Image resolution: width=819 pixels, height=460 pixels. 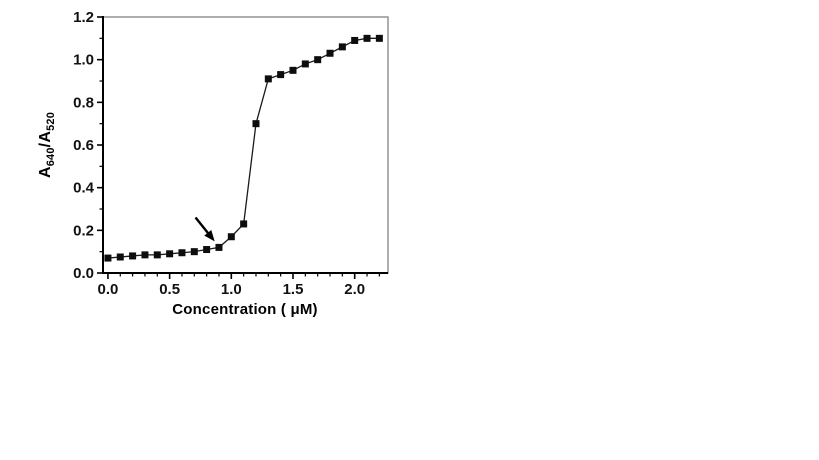 I want to click on y-tick-label: 0.8, so click(x=83, y=102).